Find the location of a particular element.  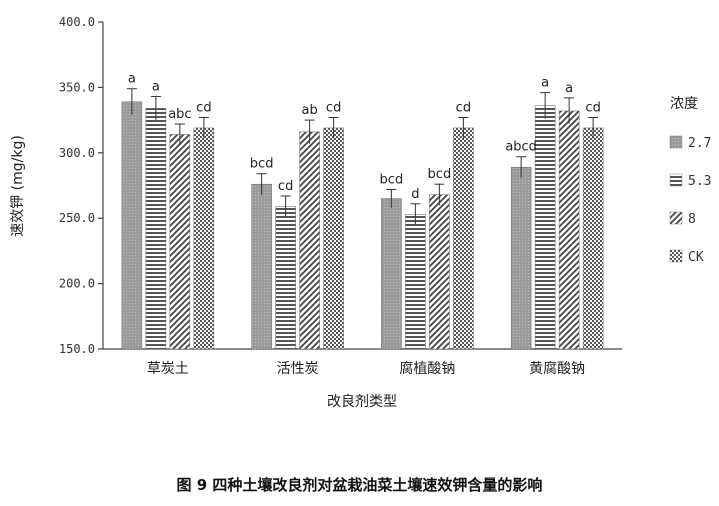

y-tick-label: 300.0 is located at coordinates (77, 153).